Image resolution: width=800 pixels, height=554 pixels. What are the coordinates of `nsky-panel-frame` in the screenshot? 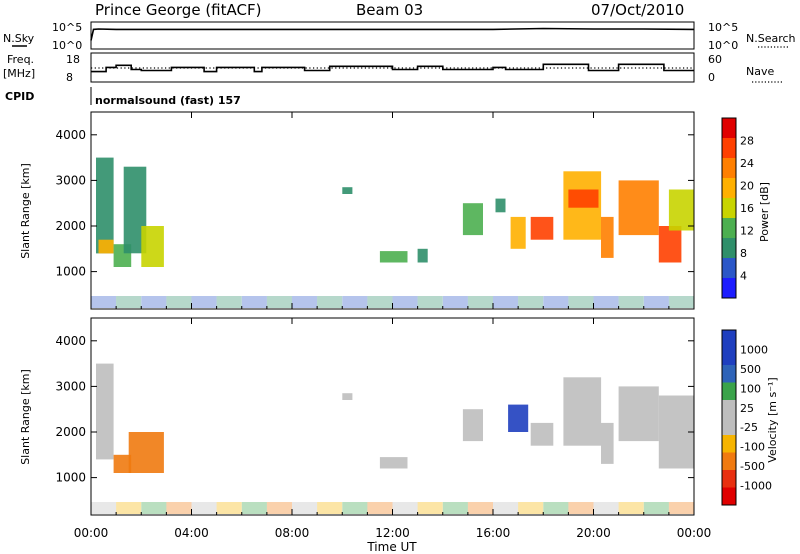 It's located at (392, 35).